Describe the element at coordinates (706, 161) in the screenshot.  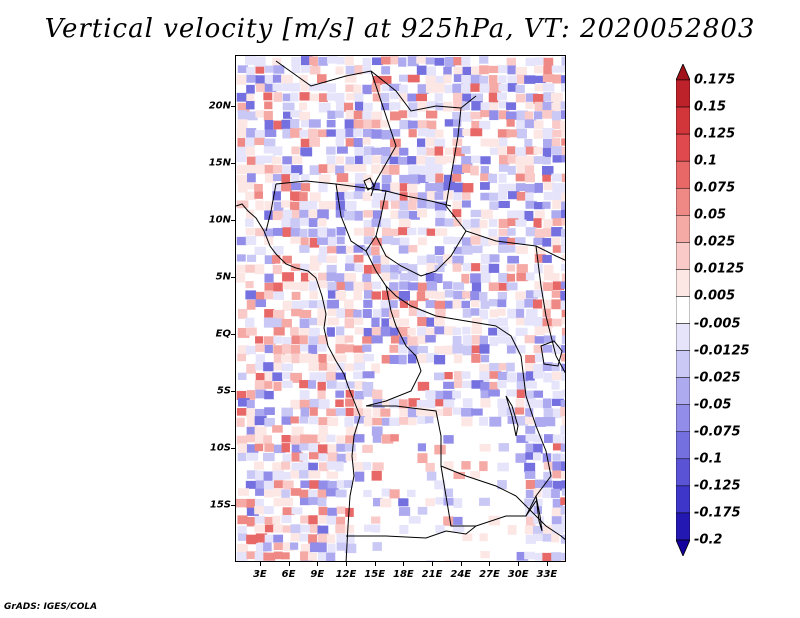
I see `colorbar-label: 0.1` at that location.